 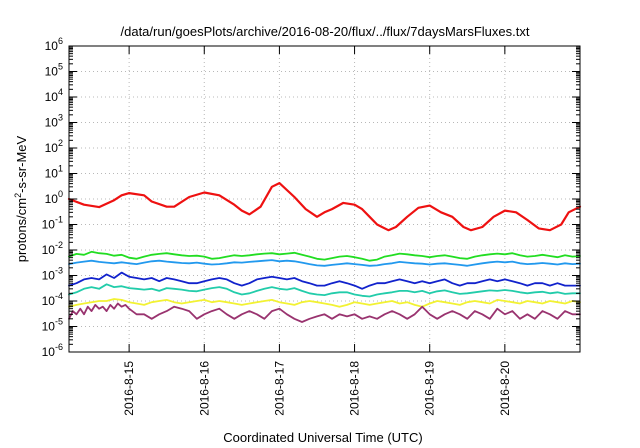 I want to click on y-tick-exponent: 0, so click(x=60, y=194).